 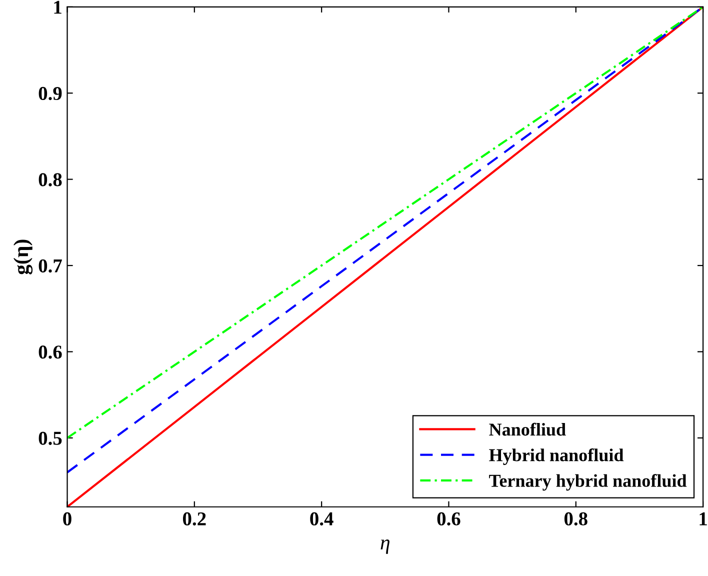 I want to click on x-tick-label: 0.4, so click(x=322, y=519).